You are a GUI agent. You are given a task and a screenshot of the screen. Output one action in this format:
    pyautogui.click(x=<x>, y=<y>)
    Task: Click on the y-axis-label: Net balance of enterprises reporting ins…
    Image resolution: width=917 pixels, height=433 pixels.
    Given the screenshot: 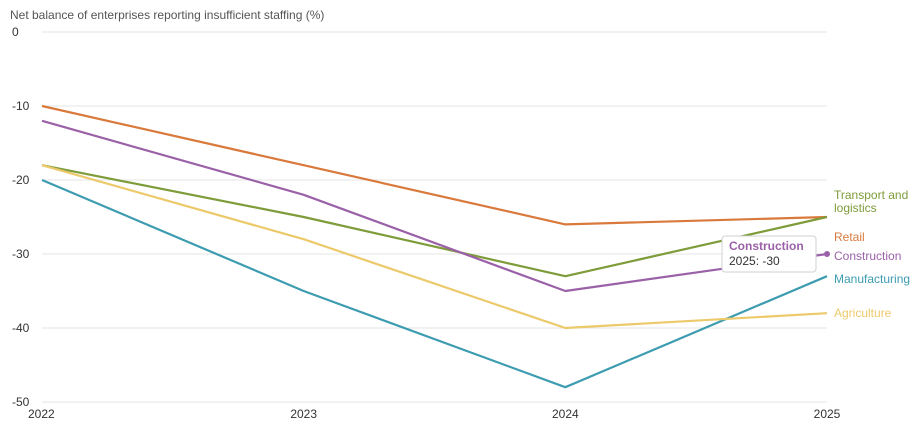 What is the action you would take?
    pyautogui.click(x=167, y=15)
    